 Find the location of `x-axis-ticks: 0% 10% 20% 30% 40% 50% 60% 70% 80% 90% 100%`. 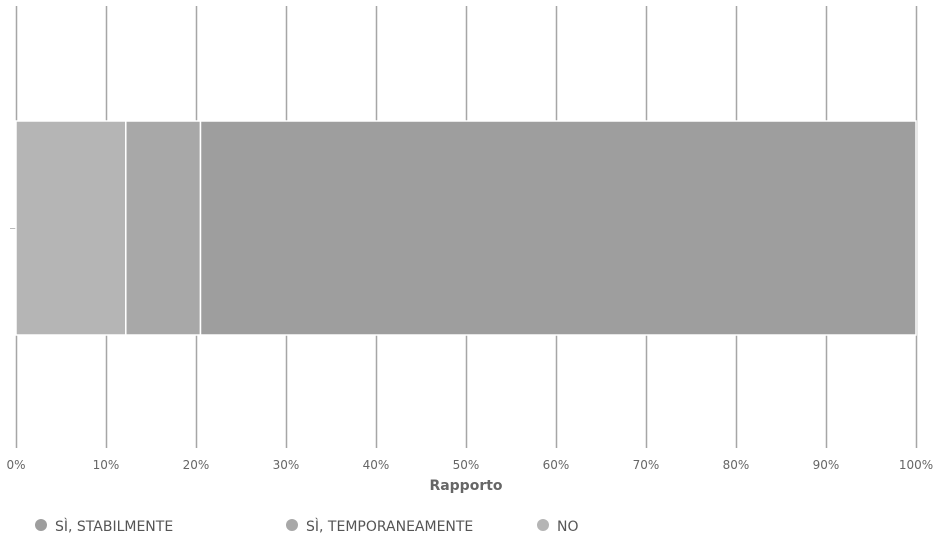

x-axis-ticks: 0% 10% 20% 30% 40% 50% 60% 70% 80% 90% 100% is located at coordinates (469, 465).